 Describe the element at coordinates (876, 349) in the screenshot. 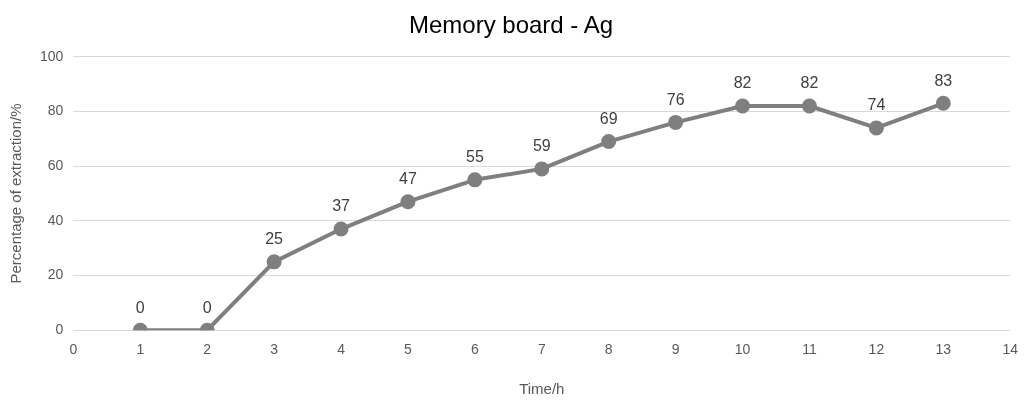

I see `x-tick-label: 12` at that location.